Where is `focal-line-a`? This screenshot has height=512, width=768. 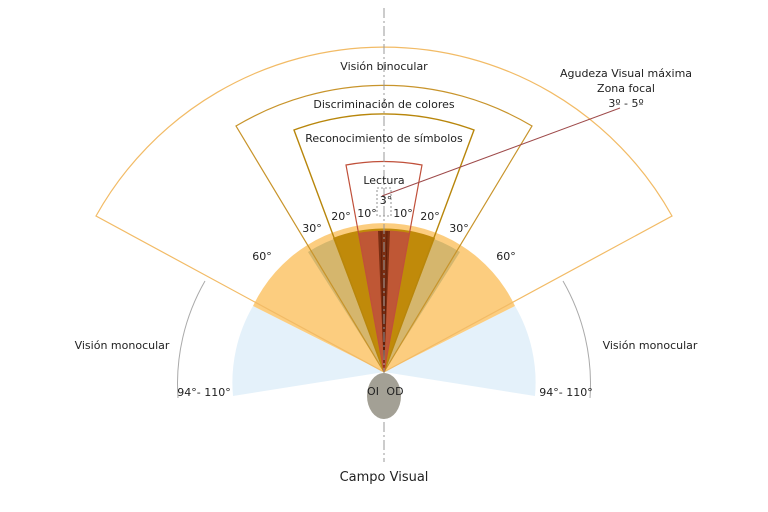
focal-line-a is located at coordinates (382, 301).